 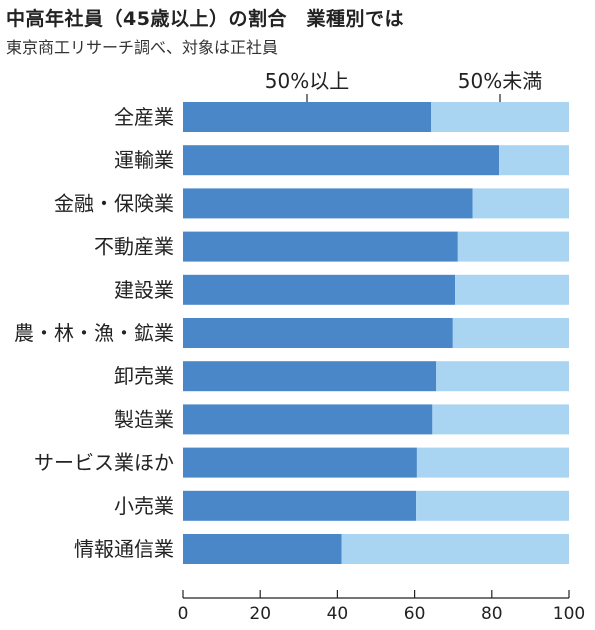 What do you see at coordinates (144, 160) in the screenshot?
I see `category-label: 運輸業` at bounding box center [144, 160].